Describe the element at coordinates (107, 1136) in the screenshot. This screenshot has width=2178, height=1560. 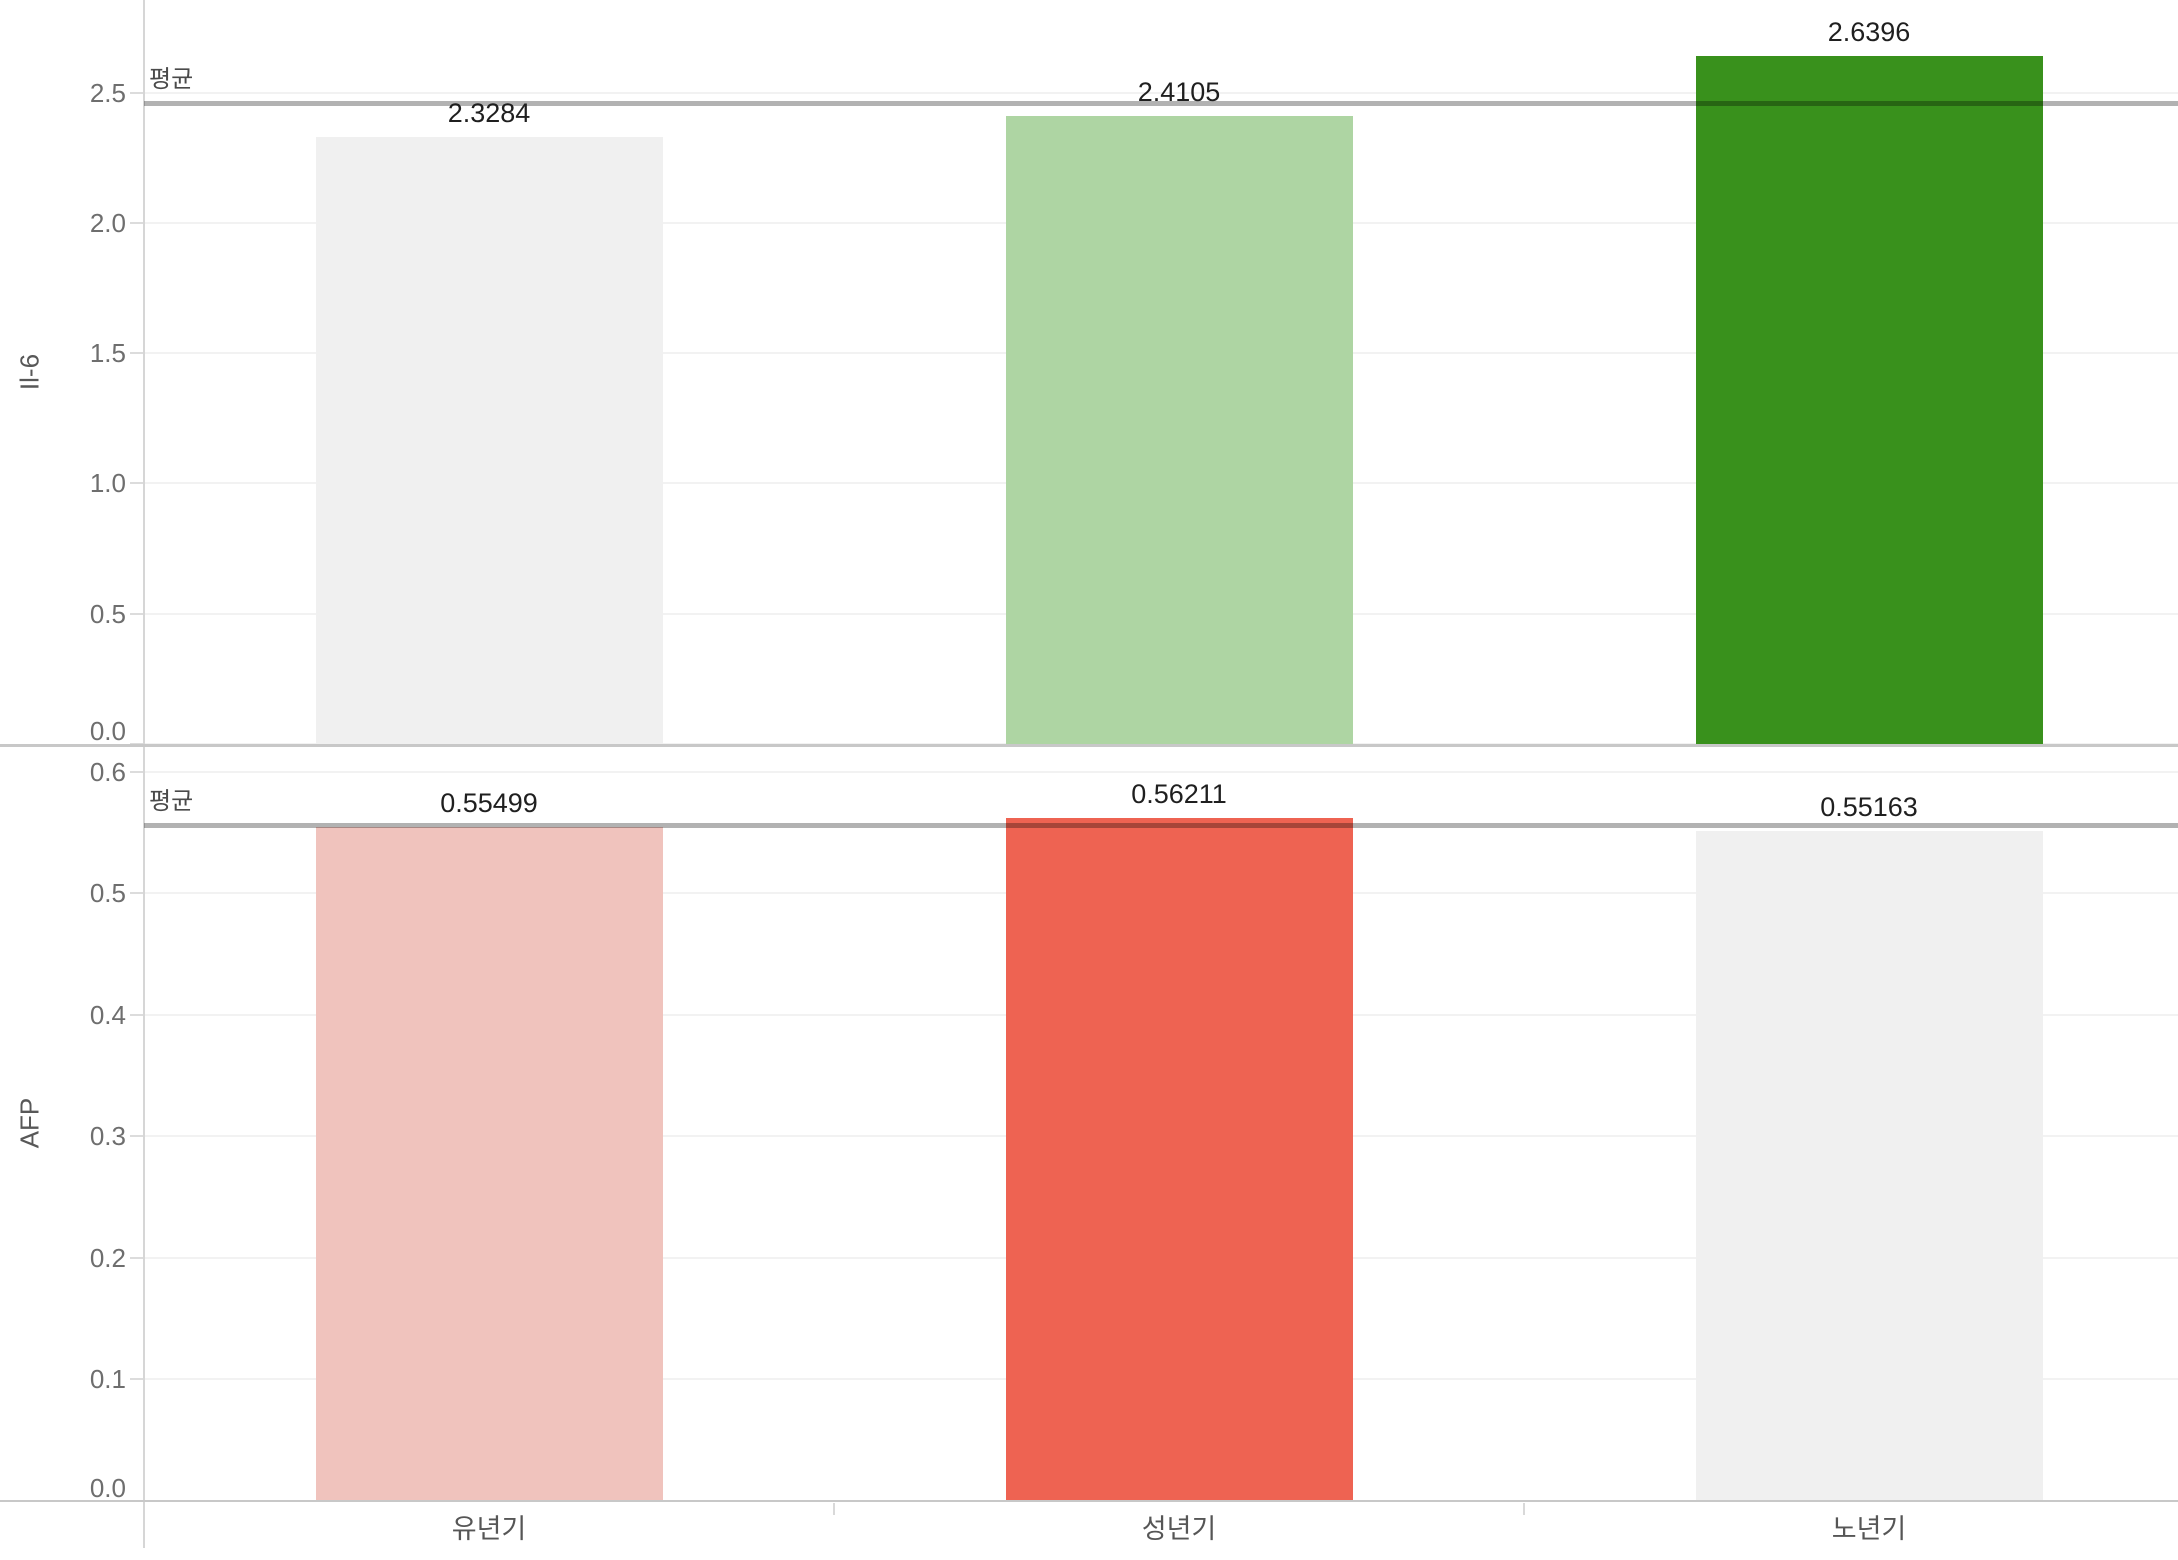
I see `y-tick-label: 0.3` at that location.